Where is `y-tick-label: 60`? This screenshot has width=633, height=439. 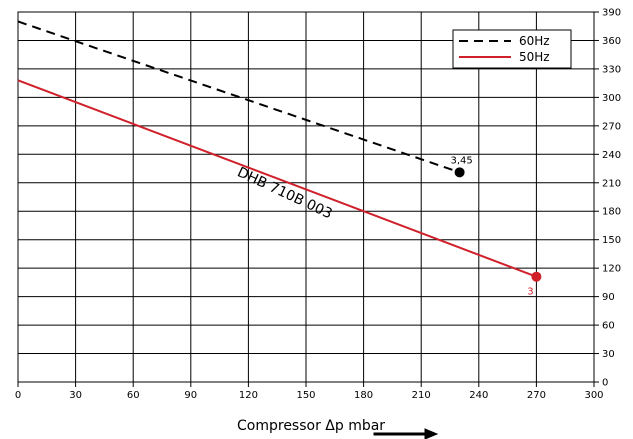
y-tick-label: 60 is located at coordinates (608, 326).